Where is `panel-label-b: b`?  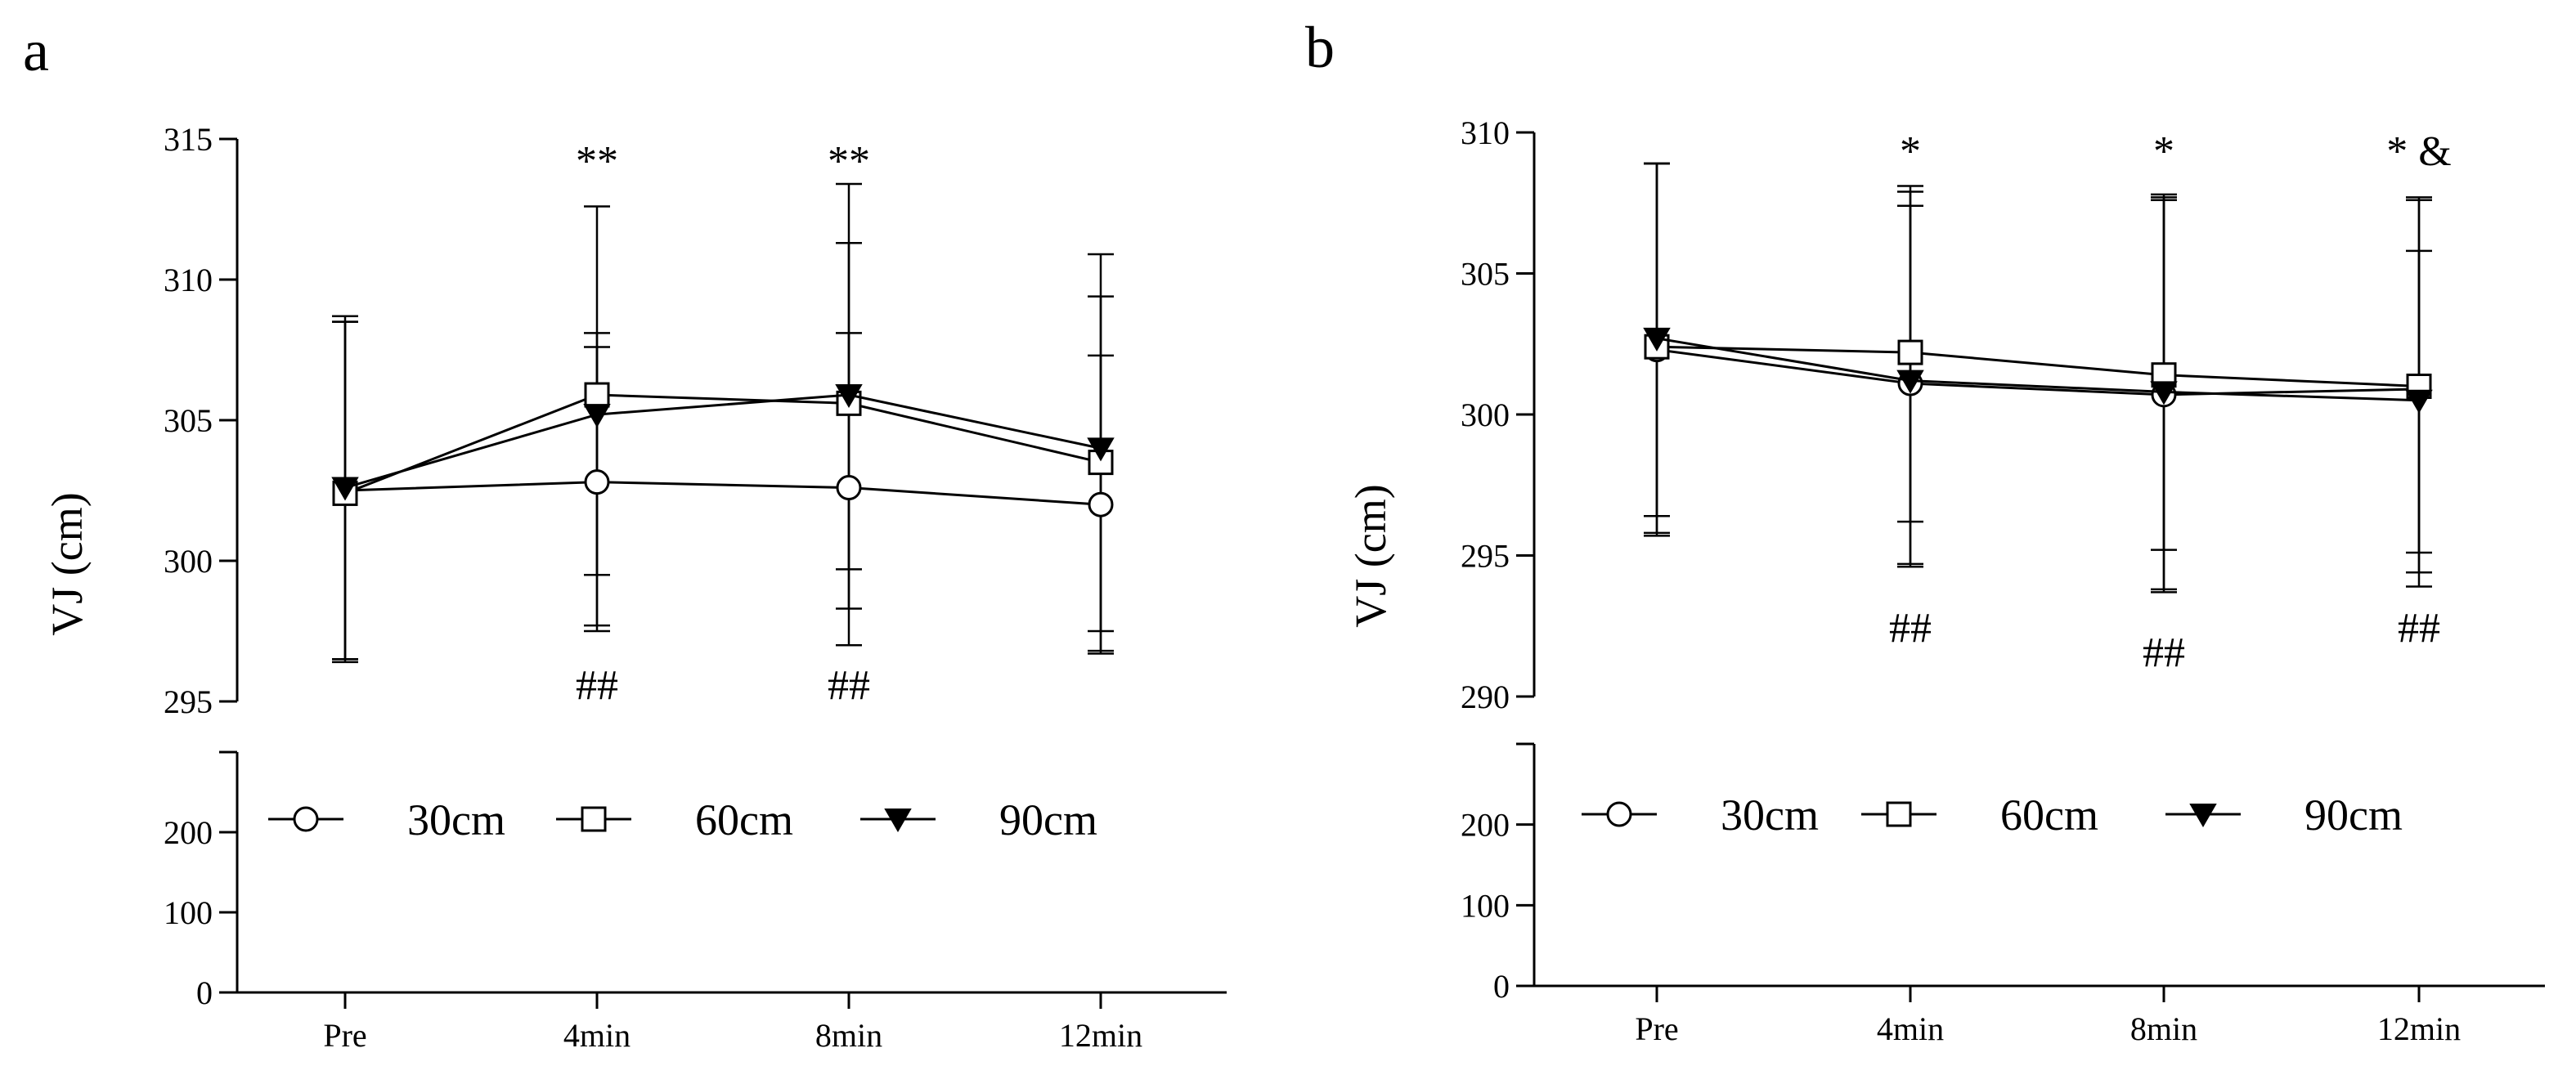 panel-label-b: b is located at coordinates (1320, 47).